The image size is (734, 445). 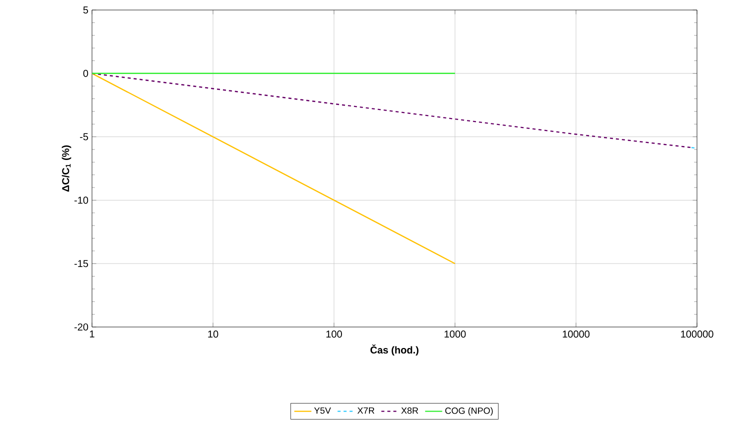 I want to click on x-tick-label: 1, so click(x=92, y=334).